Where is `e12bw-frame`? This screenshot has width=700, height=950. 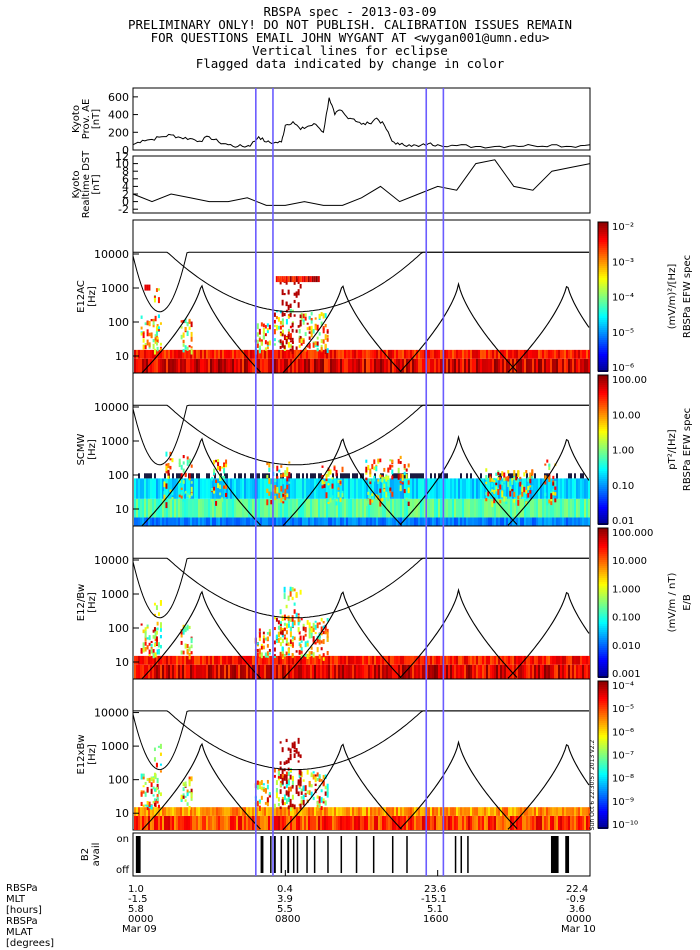 e12bw-frame is located at coordinates (361, 602).